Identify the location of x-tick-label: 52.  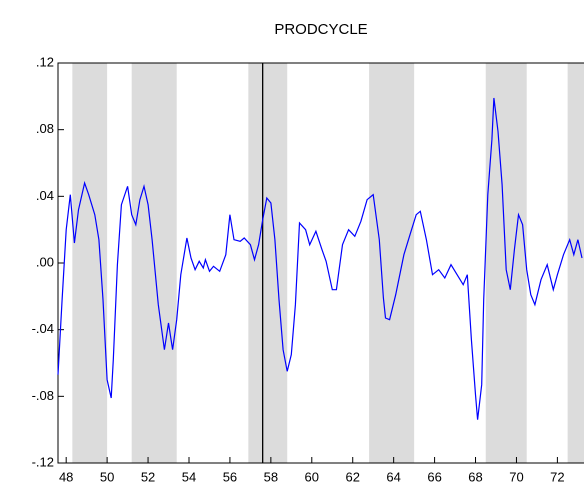
(148, 476).